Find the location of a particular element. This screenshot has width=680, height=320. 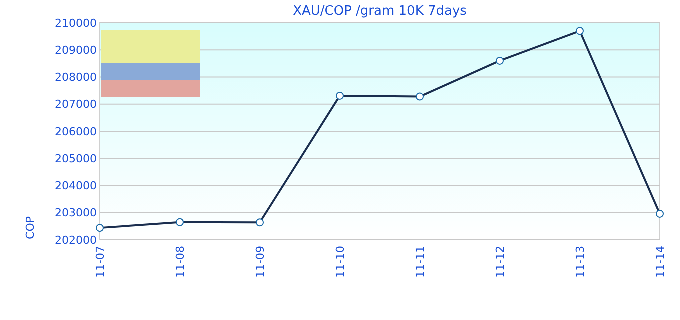

y-tick-label: 205000 is located at coordinates (76, 159).